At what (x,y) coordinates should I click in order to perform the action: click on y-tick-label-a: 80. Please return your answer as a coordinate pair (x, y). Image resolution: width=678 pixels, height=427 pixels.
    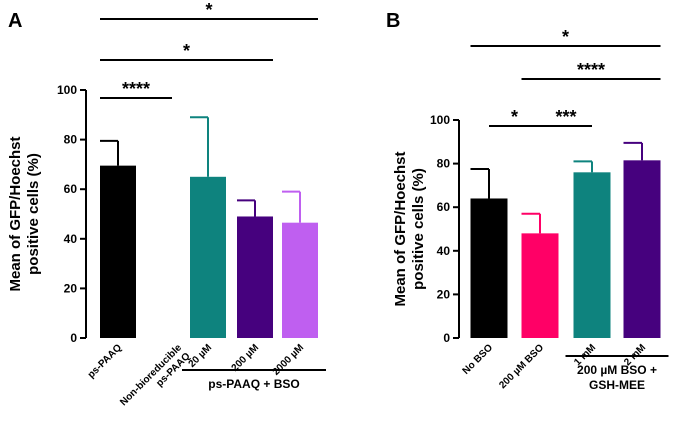
    Looking at the image, I should click on (71, 140).